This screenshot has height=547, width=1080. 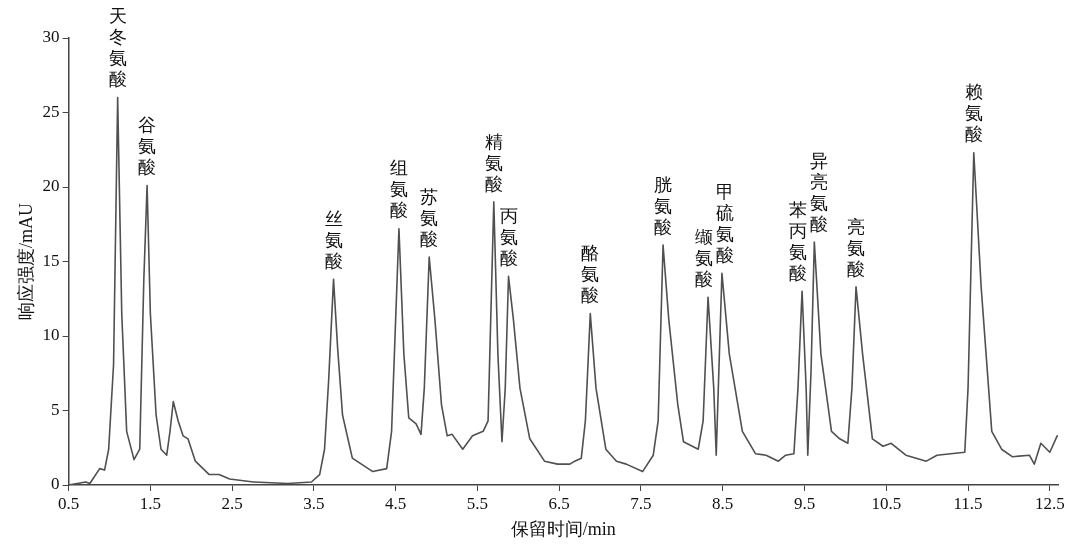 What do you see at coordinates (563, 528) in the screenshot?
I see `x-axis-title: 保留时间/min` at bounding box center [563, 528].